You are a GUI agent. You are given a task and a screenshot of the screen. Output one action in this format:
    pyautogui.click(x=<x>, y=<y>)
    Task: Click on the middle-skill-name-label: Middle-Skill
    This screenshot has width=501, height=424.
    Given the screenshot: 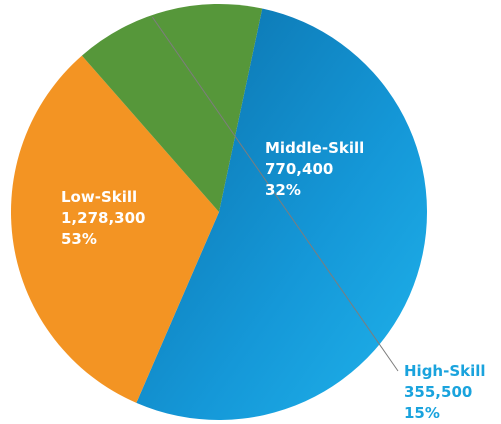 What is the action you would take?
    pyautogui.click(x=314, y=148)
    